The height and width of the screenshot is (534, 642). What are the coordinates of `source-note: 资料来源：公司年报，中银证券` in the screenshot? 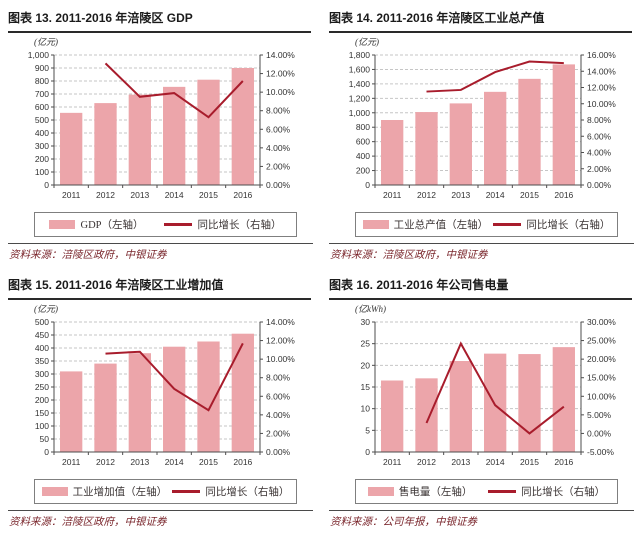 It's located at (403, 522).